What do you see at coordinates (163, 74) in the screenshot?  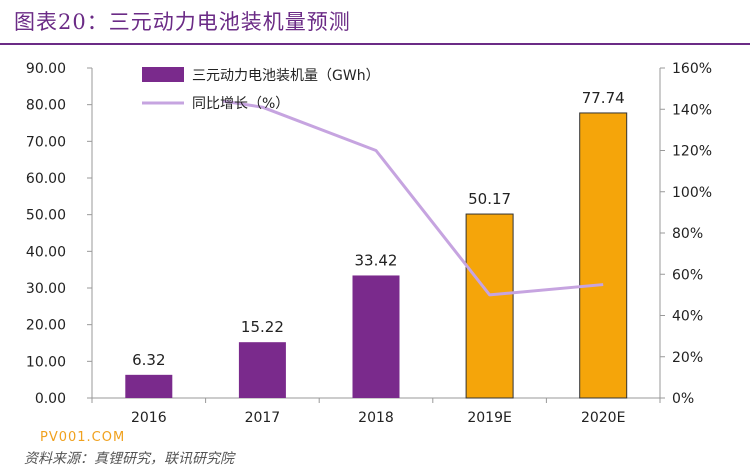 I see `legend-swatch-bar` at bounding box center [163, 74].